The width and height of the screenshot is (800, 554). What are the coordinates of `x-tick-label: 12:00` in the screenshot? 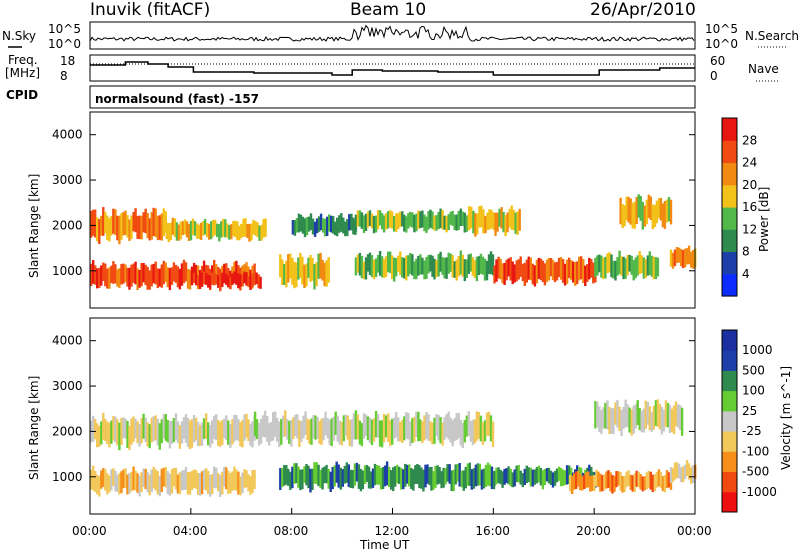 It's located at (392, 531).